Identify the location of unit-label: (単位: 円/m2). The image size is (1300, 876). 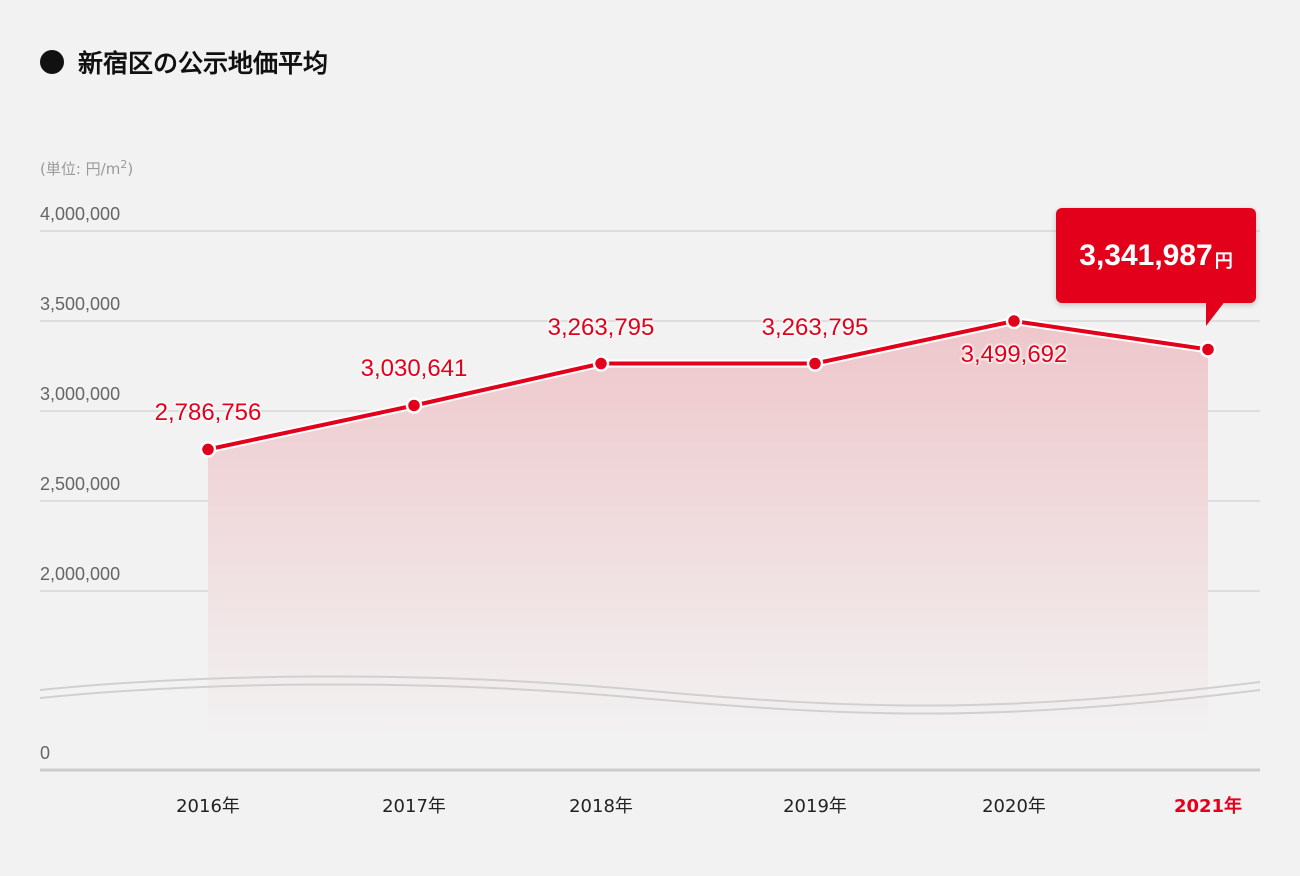
(86, 168).